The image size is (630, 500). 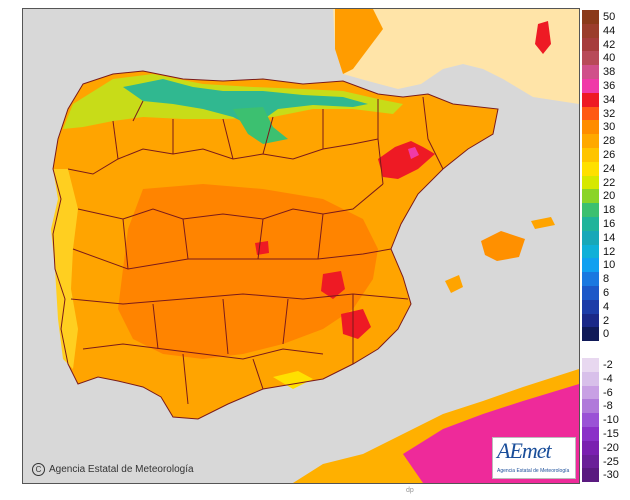 I want to click on cantabric-teal, so click(x=245, y=103).